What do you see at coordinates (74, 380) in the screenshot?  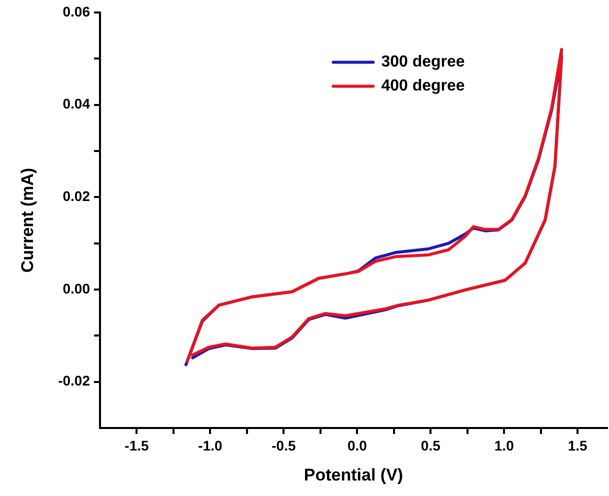 I see `y-tick-label: -0.02` at bounding box center [74, 380].